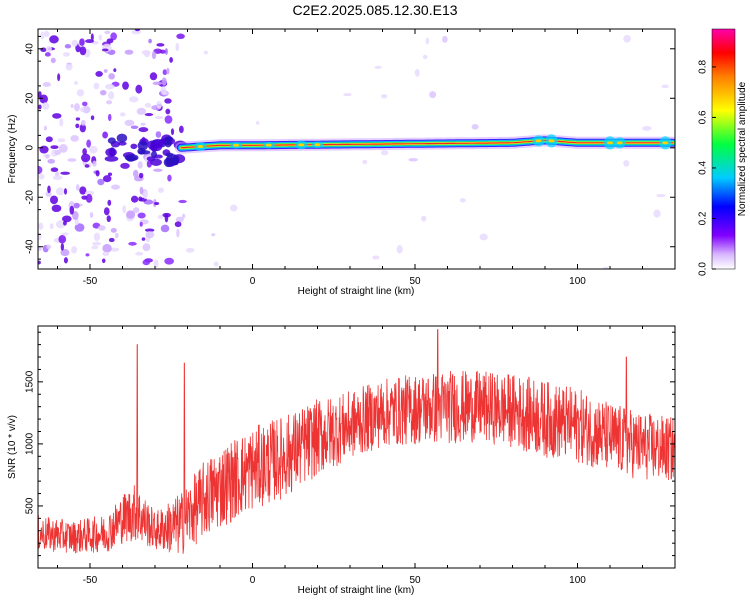 Image resolution: width=750 pixels, height=600 pixels. I want to click on spectrogram-y-tick-label: -40, so click(30, 246).